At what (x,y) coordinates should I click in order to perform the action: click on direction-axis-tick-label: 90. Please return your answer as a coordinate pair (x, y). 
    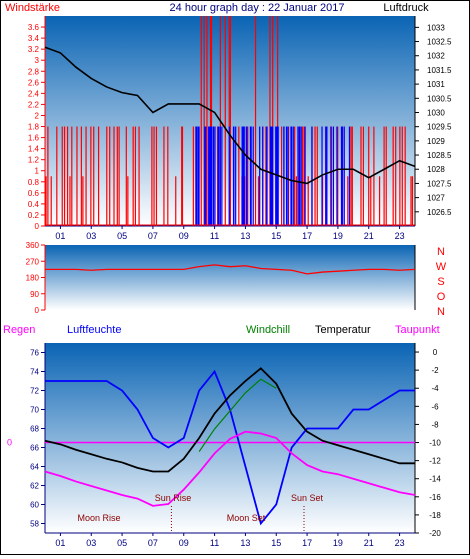
    Looking at the image, I should click on (34, 294).